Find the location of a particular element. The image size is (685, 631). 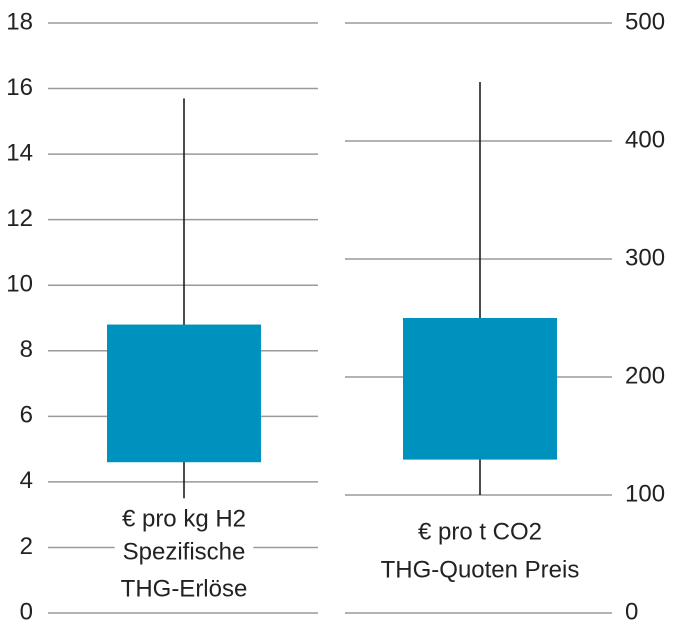

y-tick-label: 400 is located at coordinates (645, 139).